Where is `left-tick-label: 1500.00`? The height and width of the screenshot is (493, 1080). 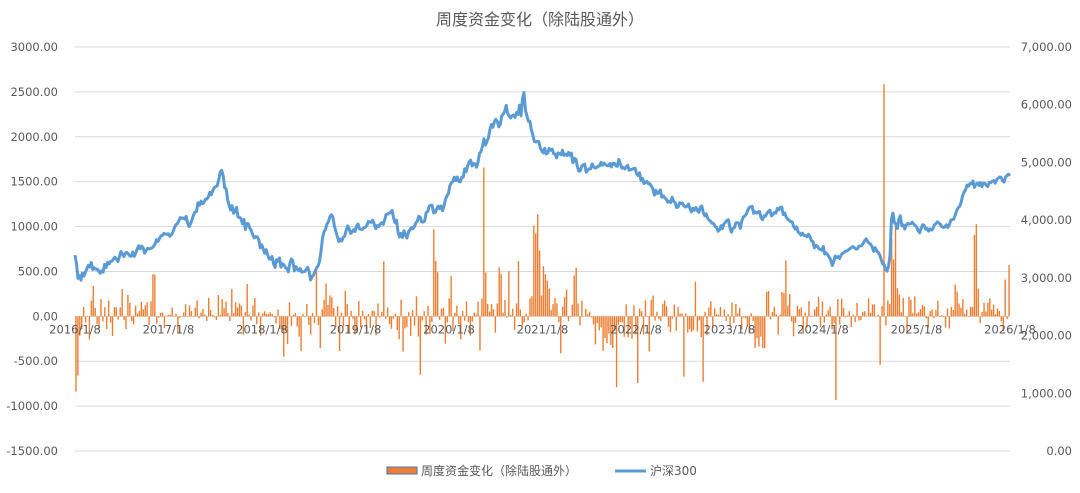
left-tick-label: 1500.00 is located at coordinates (34, 182).